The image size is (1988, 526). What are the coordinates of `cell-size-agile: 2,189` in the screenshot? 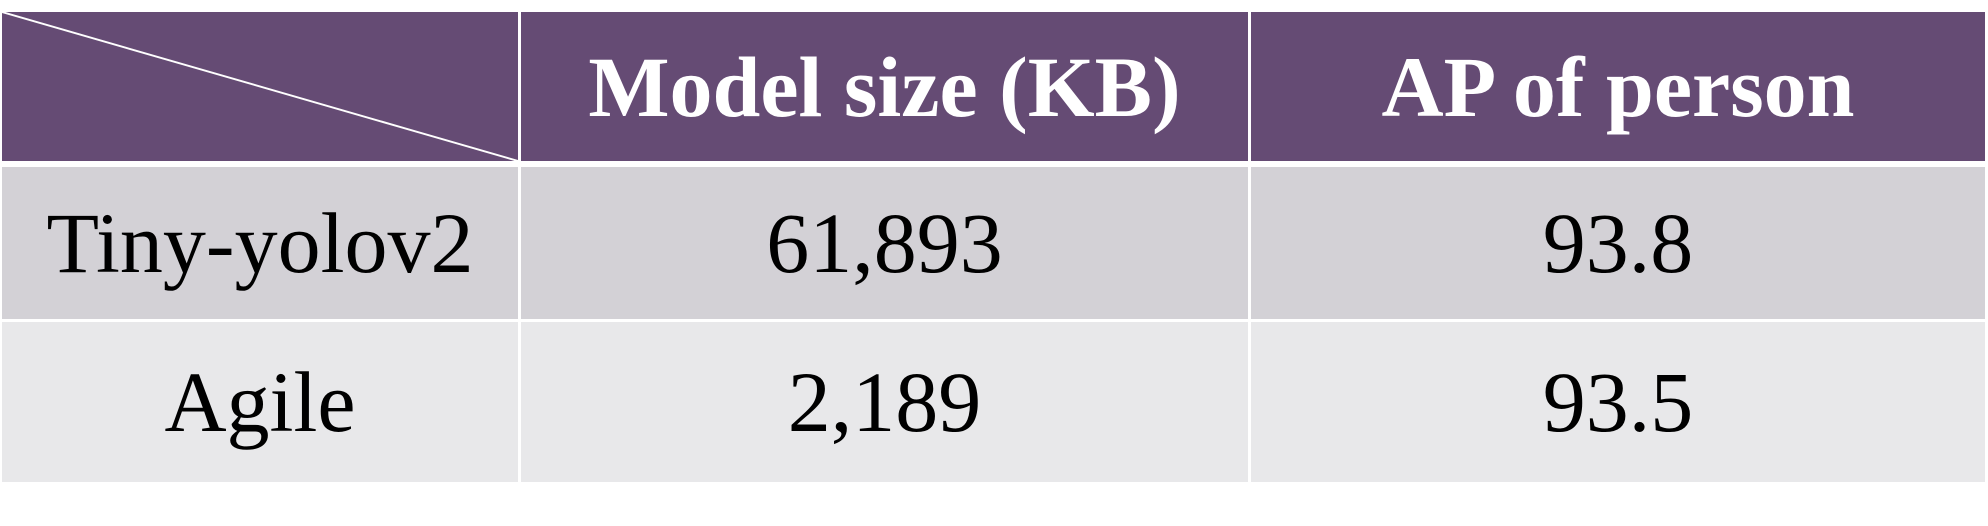 It's located at (886, 402).